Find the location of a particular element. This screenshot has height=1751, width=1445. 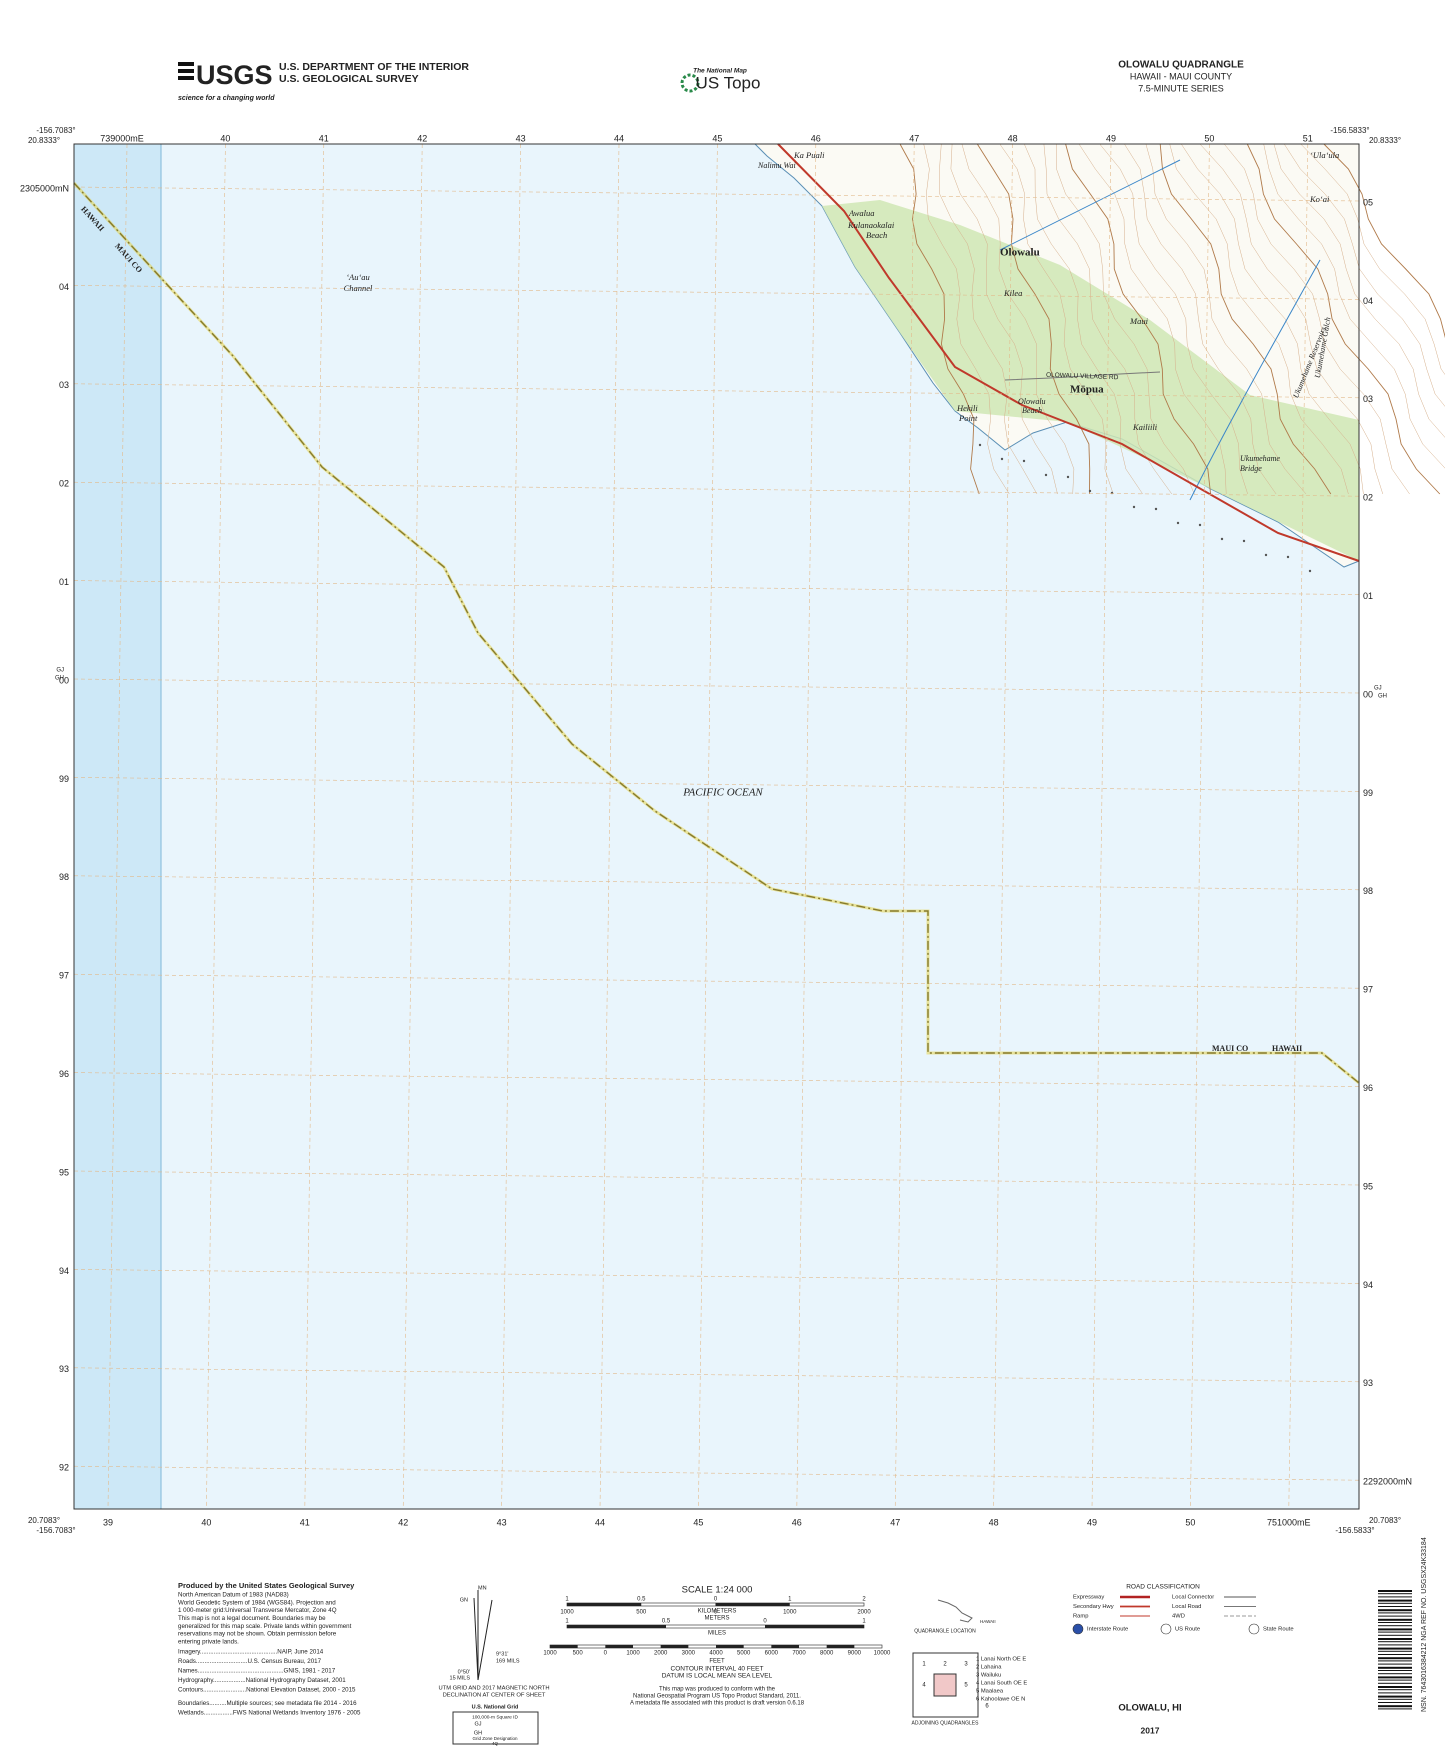

place-name: Ukumehame is located at coordinates (1260, 458).